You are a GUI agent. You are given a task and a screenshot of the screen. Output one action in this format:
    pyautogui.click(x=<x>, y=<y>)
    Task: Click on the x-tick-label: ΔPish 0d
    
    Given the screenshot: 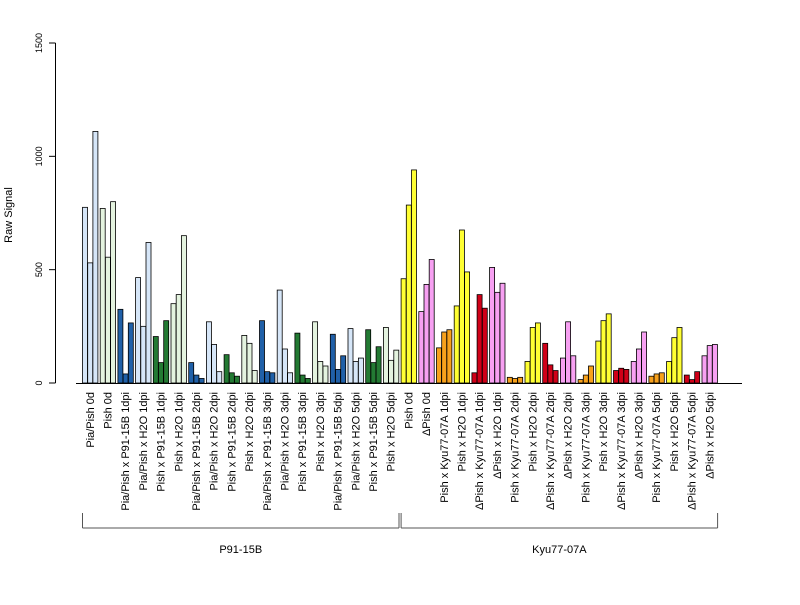 What is the action you would take?
    pyautogui.click(x=427, y=414)
    